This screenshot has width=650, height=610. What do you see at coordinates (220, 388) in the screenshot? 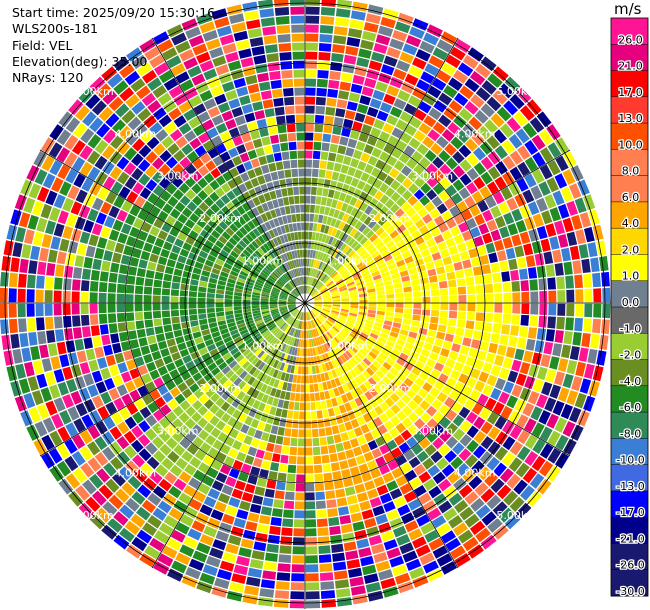
I see `range-label: 2.00km` at bounding box center [220, 388].